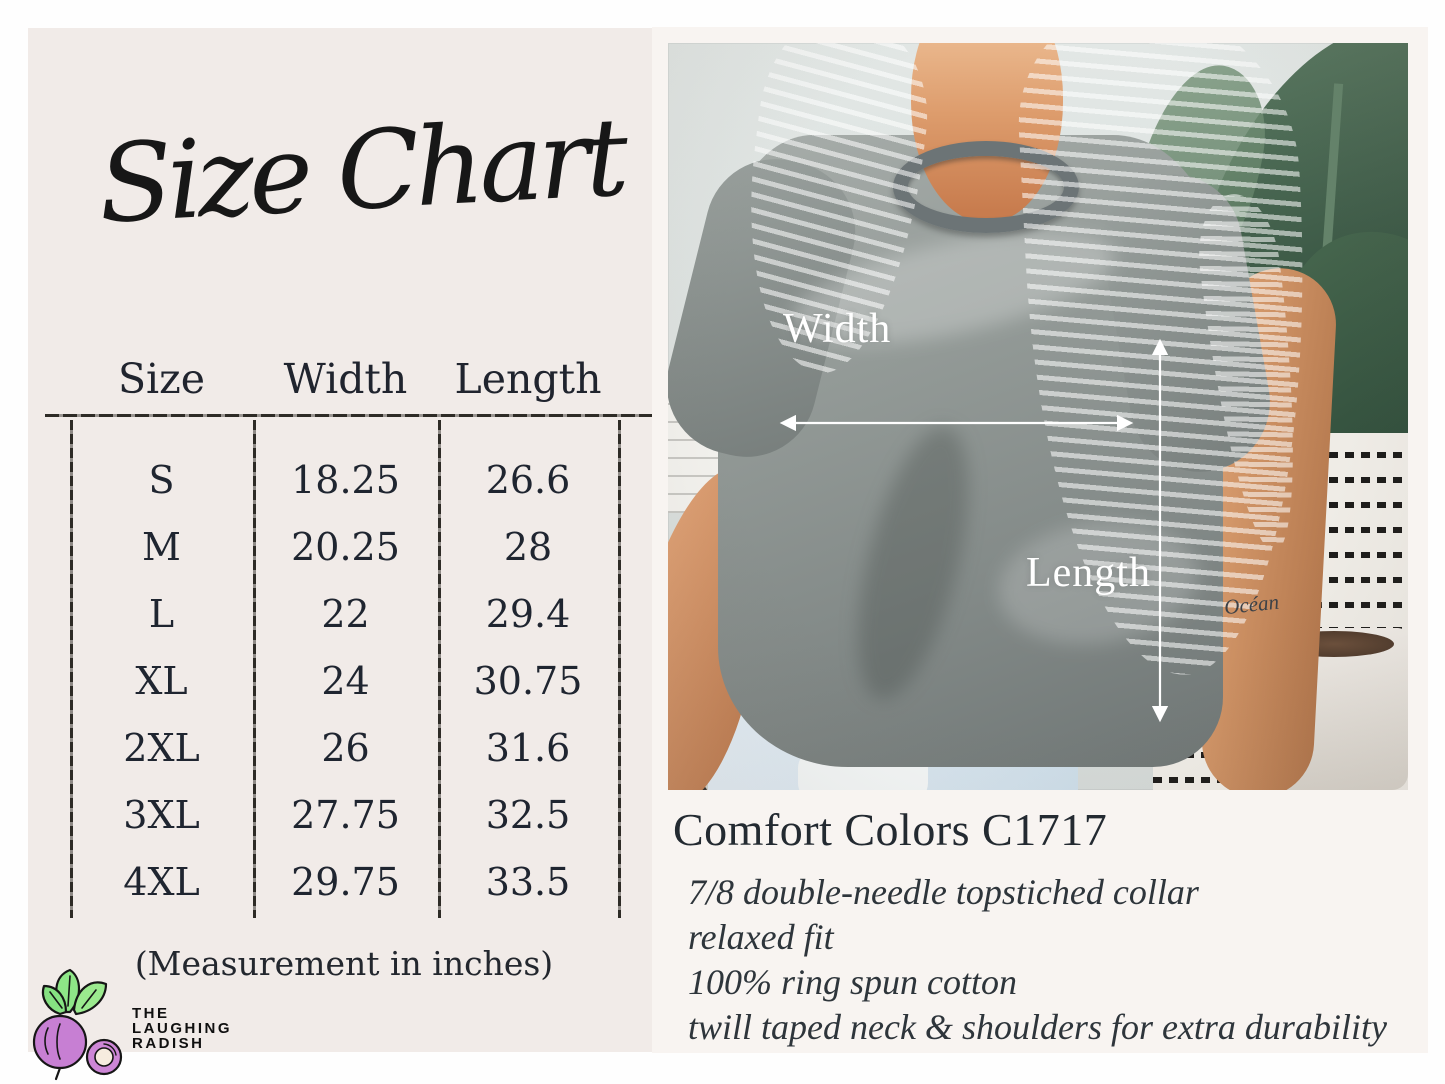 This screenshot has width=1445, height=1084. I want to click on table-cell: 4XL, so click(161, 881).